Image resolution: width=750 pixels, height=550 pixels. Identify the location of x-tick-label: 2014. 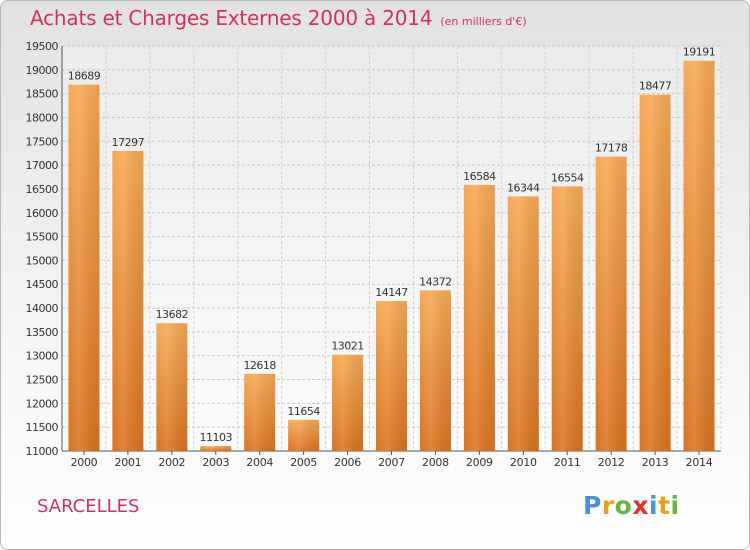
(699, 462).